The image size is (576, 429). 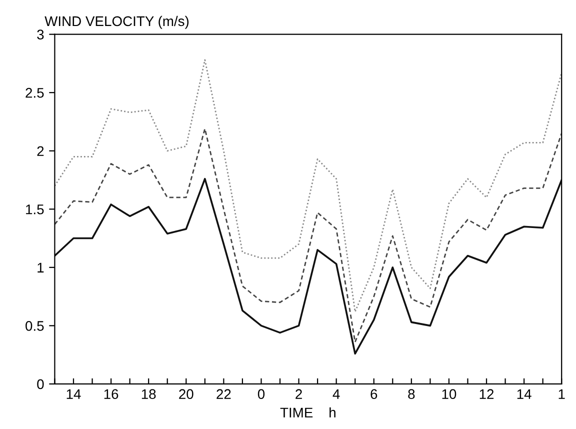 What do you see at coordinates (308, 412) in the screenshot?
I see `x-axis-title: TIME h` at bounding box center [308, 412].